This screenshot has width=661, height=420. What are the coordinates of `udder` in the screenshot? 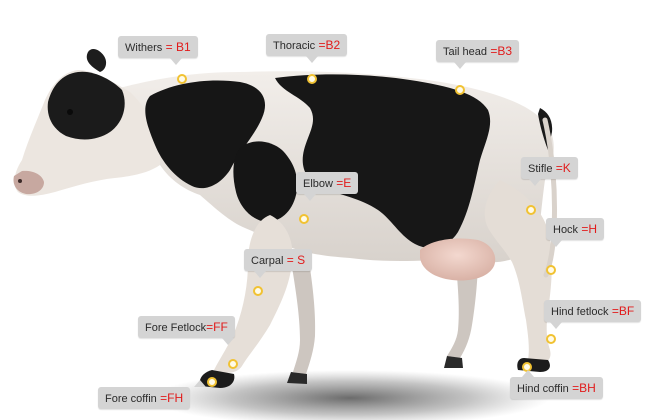 It's located at (458, 259).